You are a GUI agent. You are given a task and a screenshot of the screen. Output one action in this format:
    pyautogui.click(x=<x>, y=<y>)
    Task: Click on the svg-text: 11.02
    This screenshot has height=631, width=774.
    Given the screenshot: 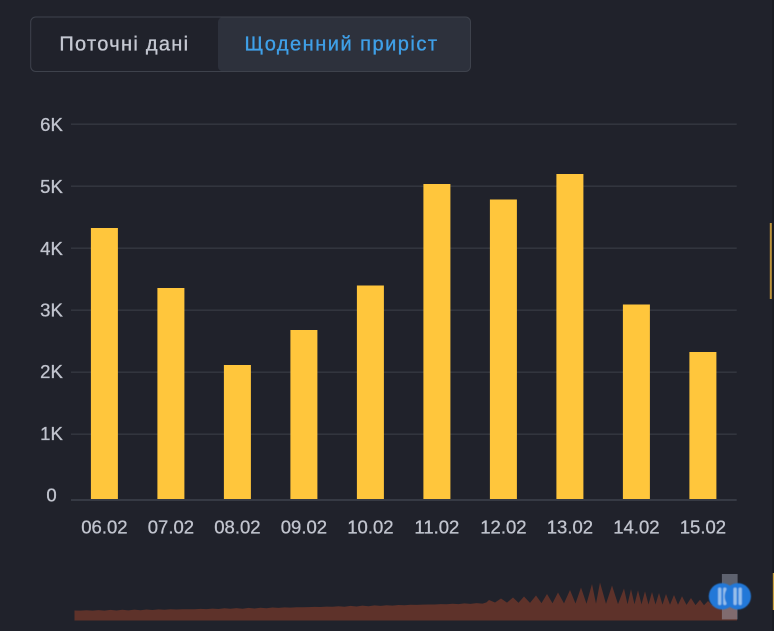 What is the action you would take?
    pyautogui.click(x=436, y=527)
    